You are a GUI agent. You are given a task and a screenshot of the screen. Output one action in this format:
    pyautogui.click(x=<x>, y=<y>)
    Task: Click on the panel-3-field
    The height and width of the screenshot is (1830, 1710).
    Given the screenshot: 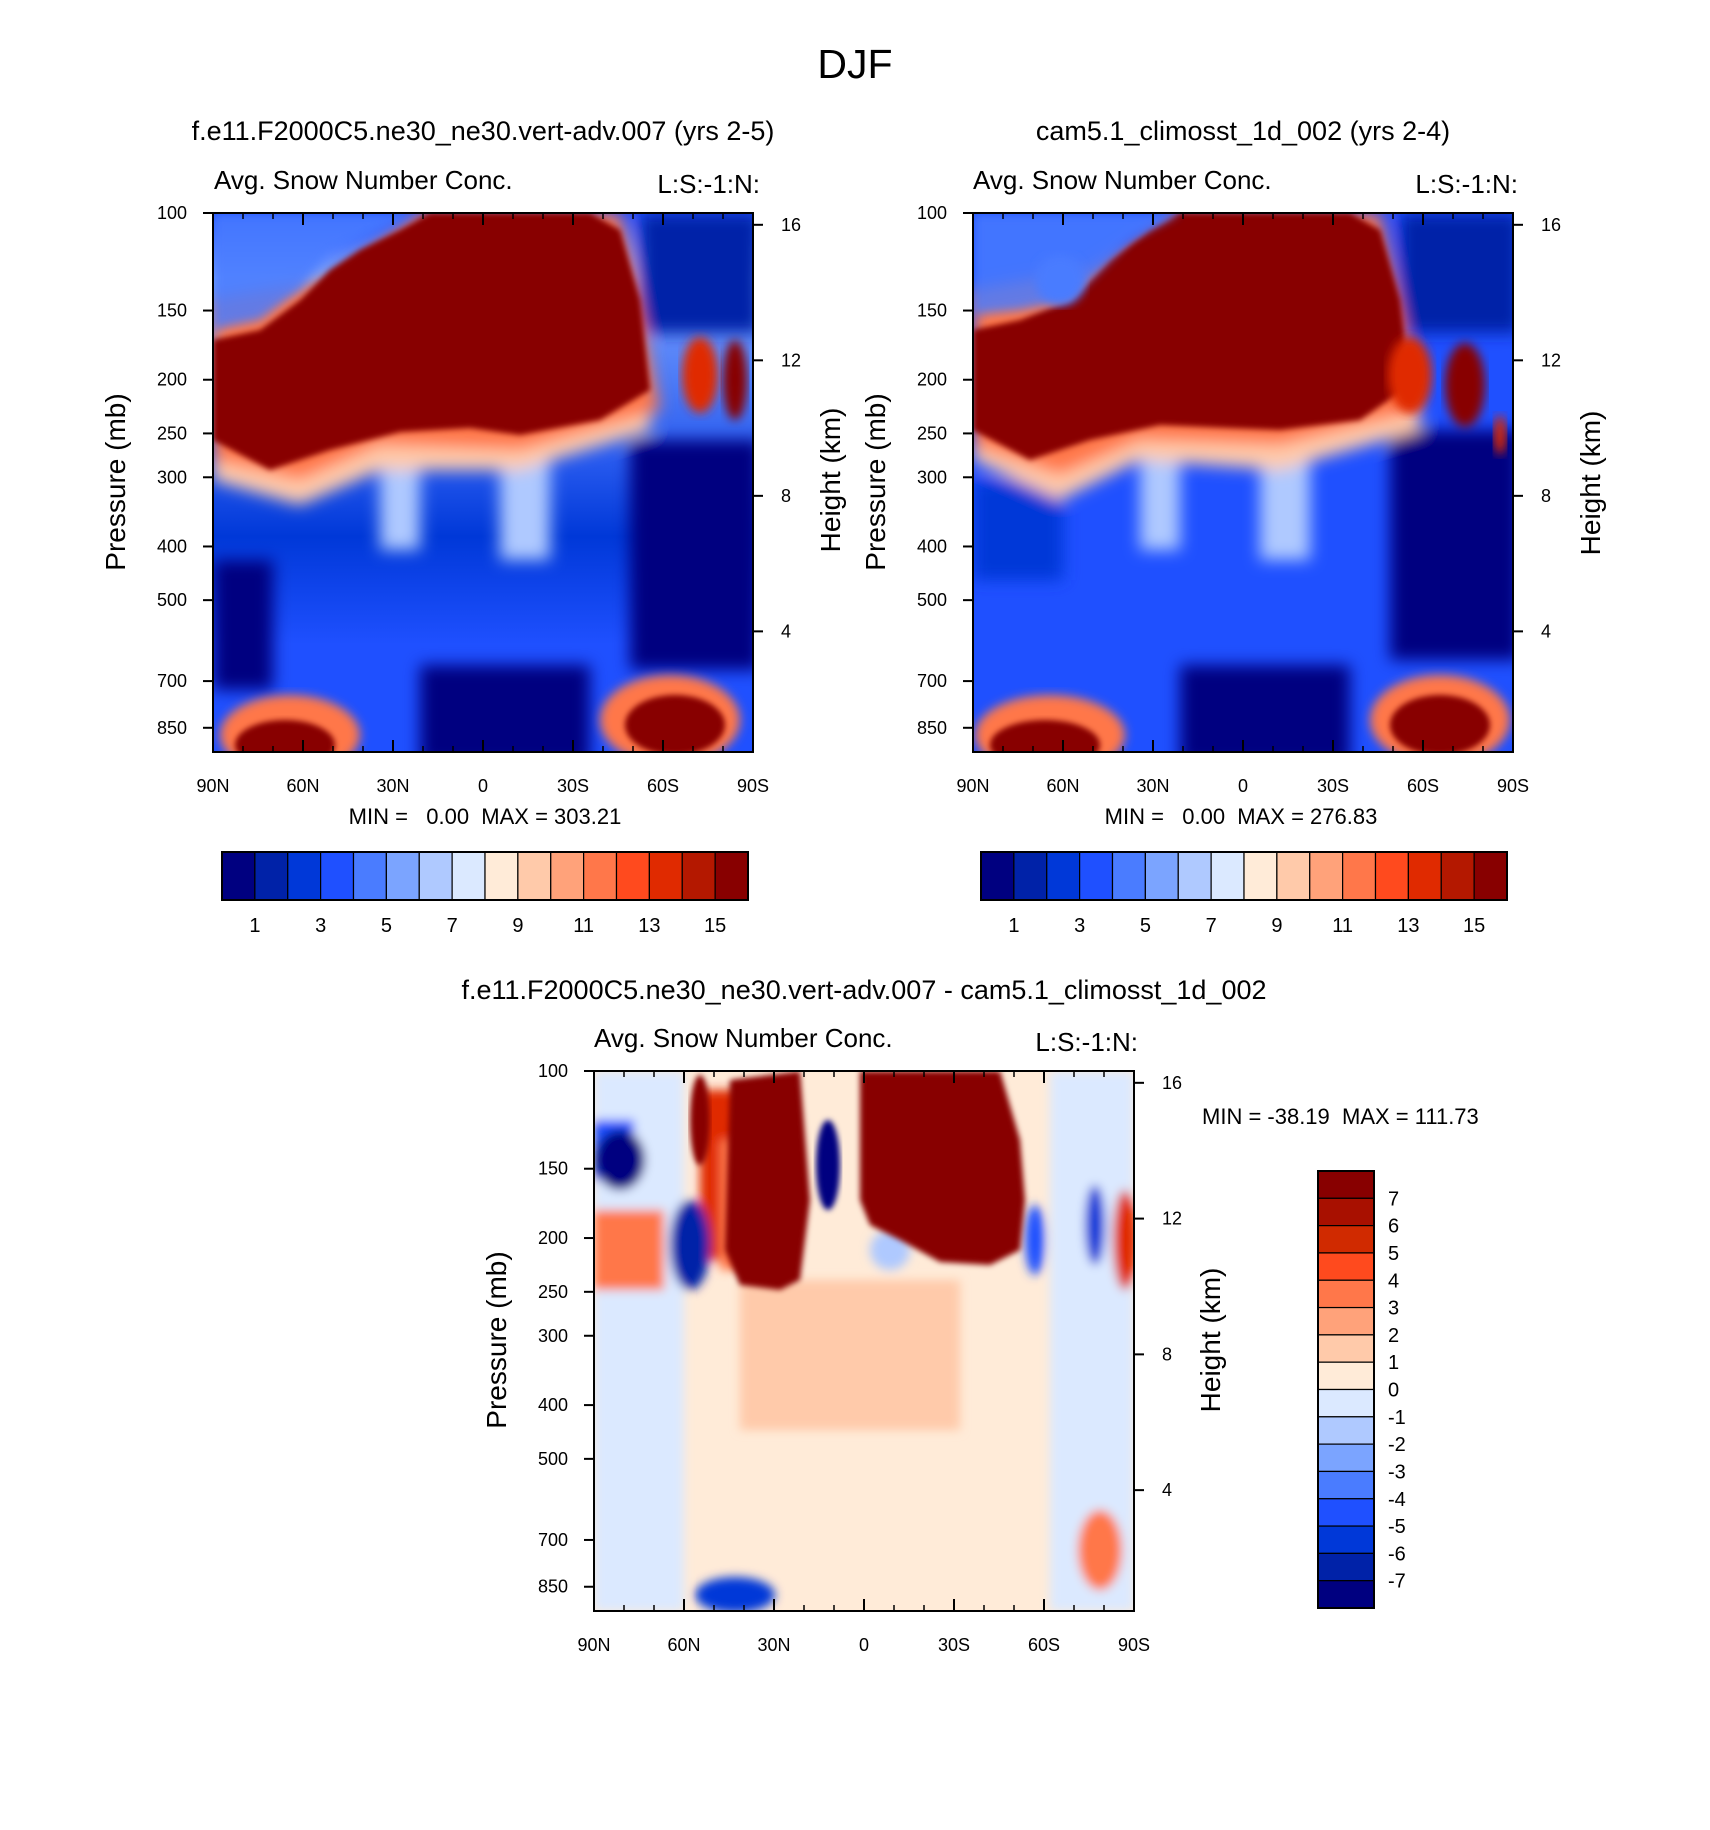 What is the action you would take?
    pyautogui.click(x=864, y=1341)
    